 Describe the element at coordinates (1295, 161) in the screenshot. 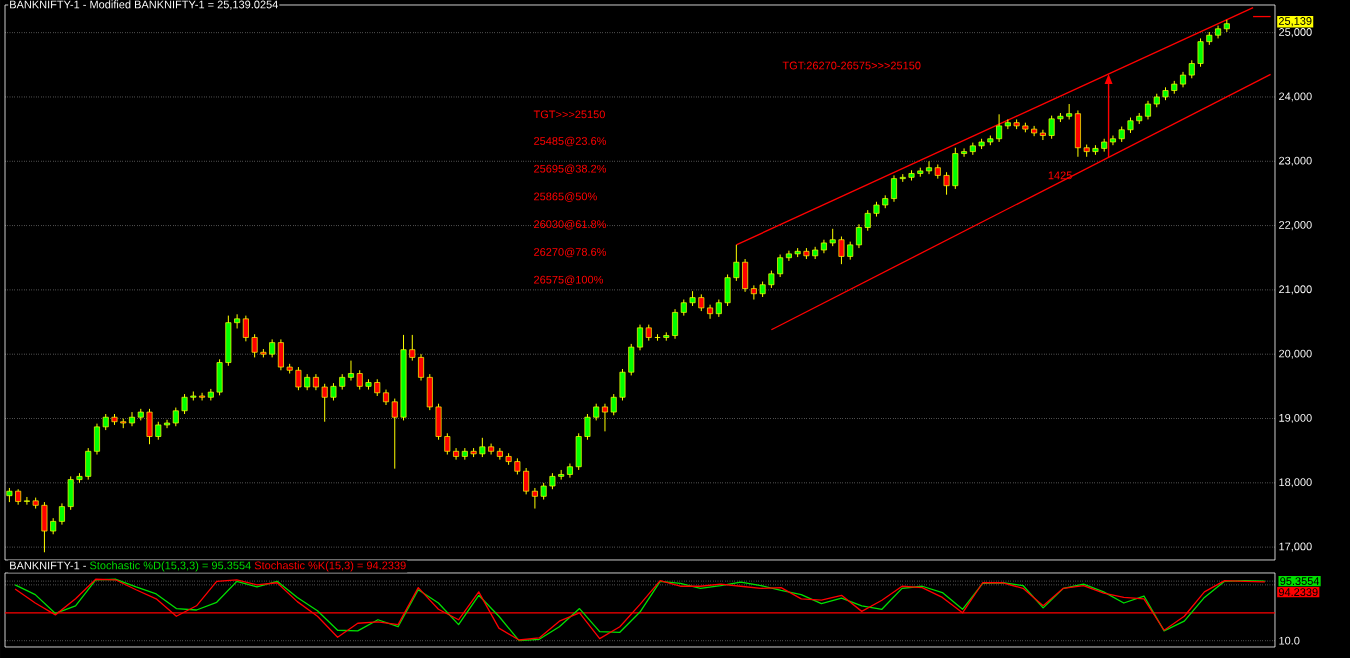

I see `y-tick-label: 23,000` at that location.